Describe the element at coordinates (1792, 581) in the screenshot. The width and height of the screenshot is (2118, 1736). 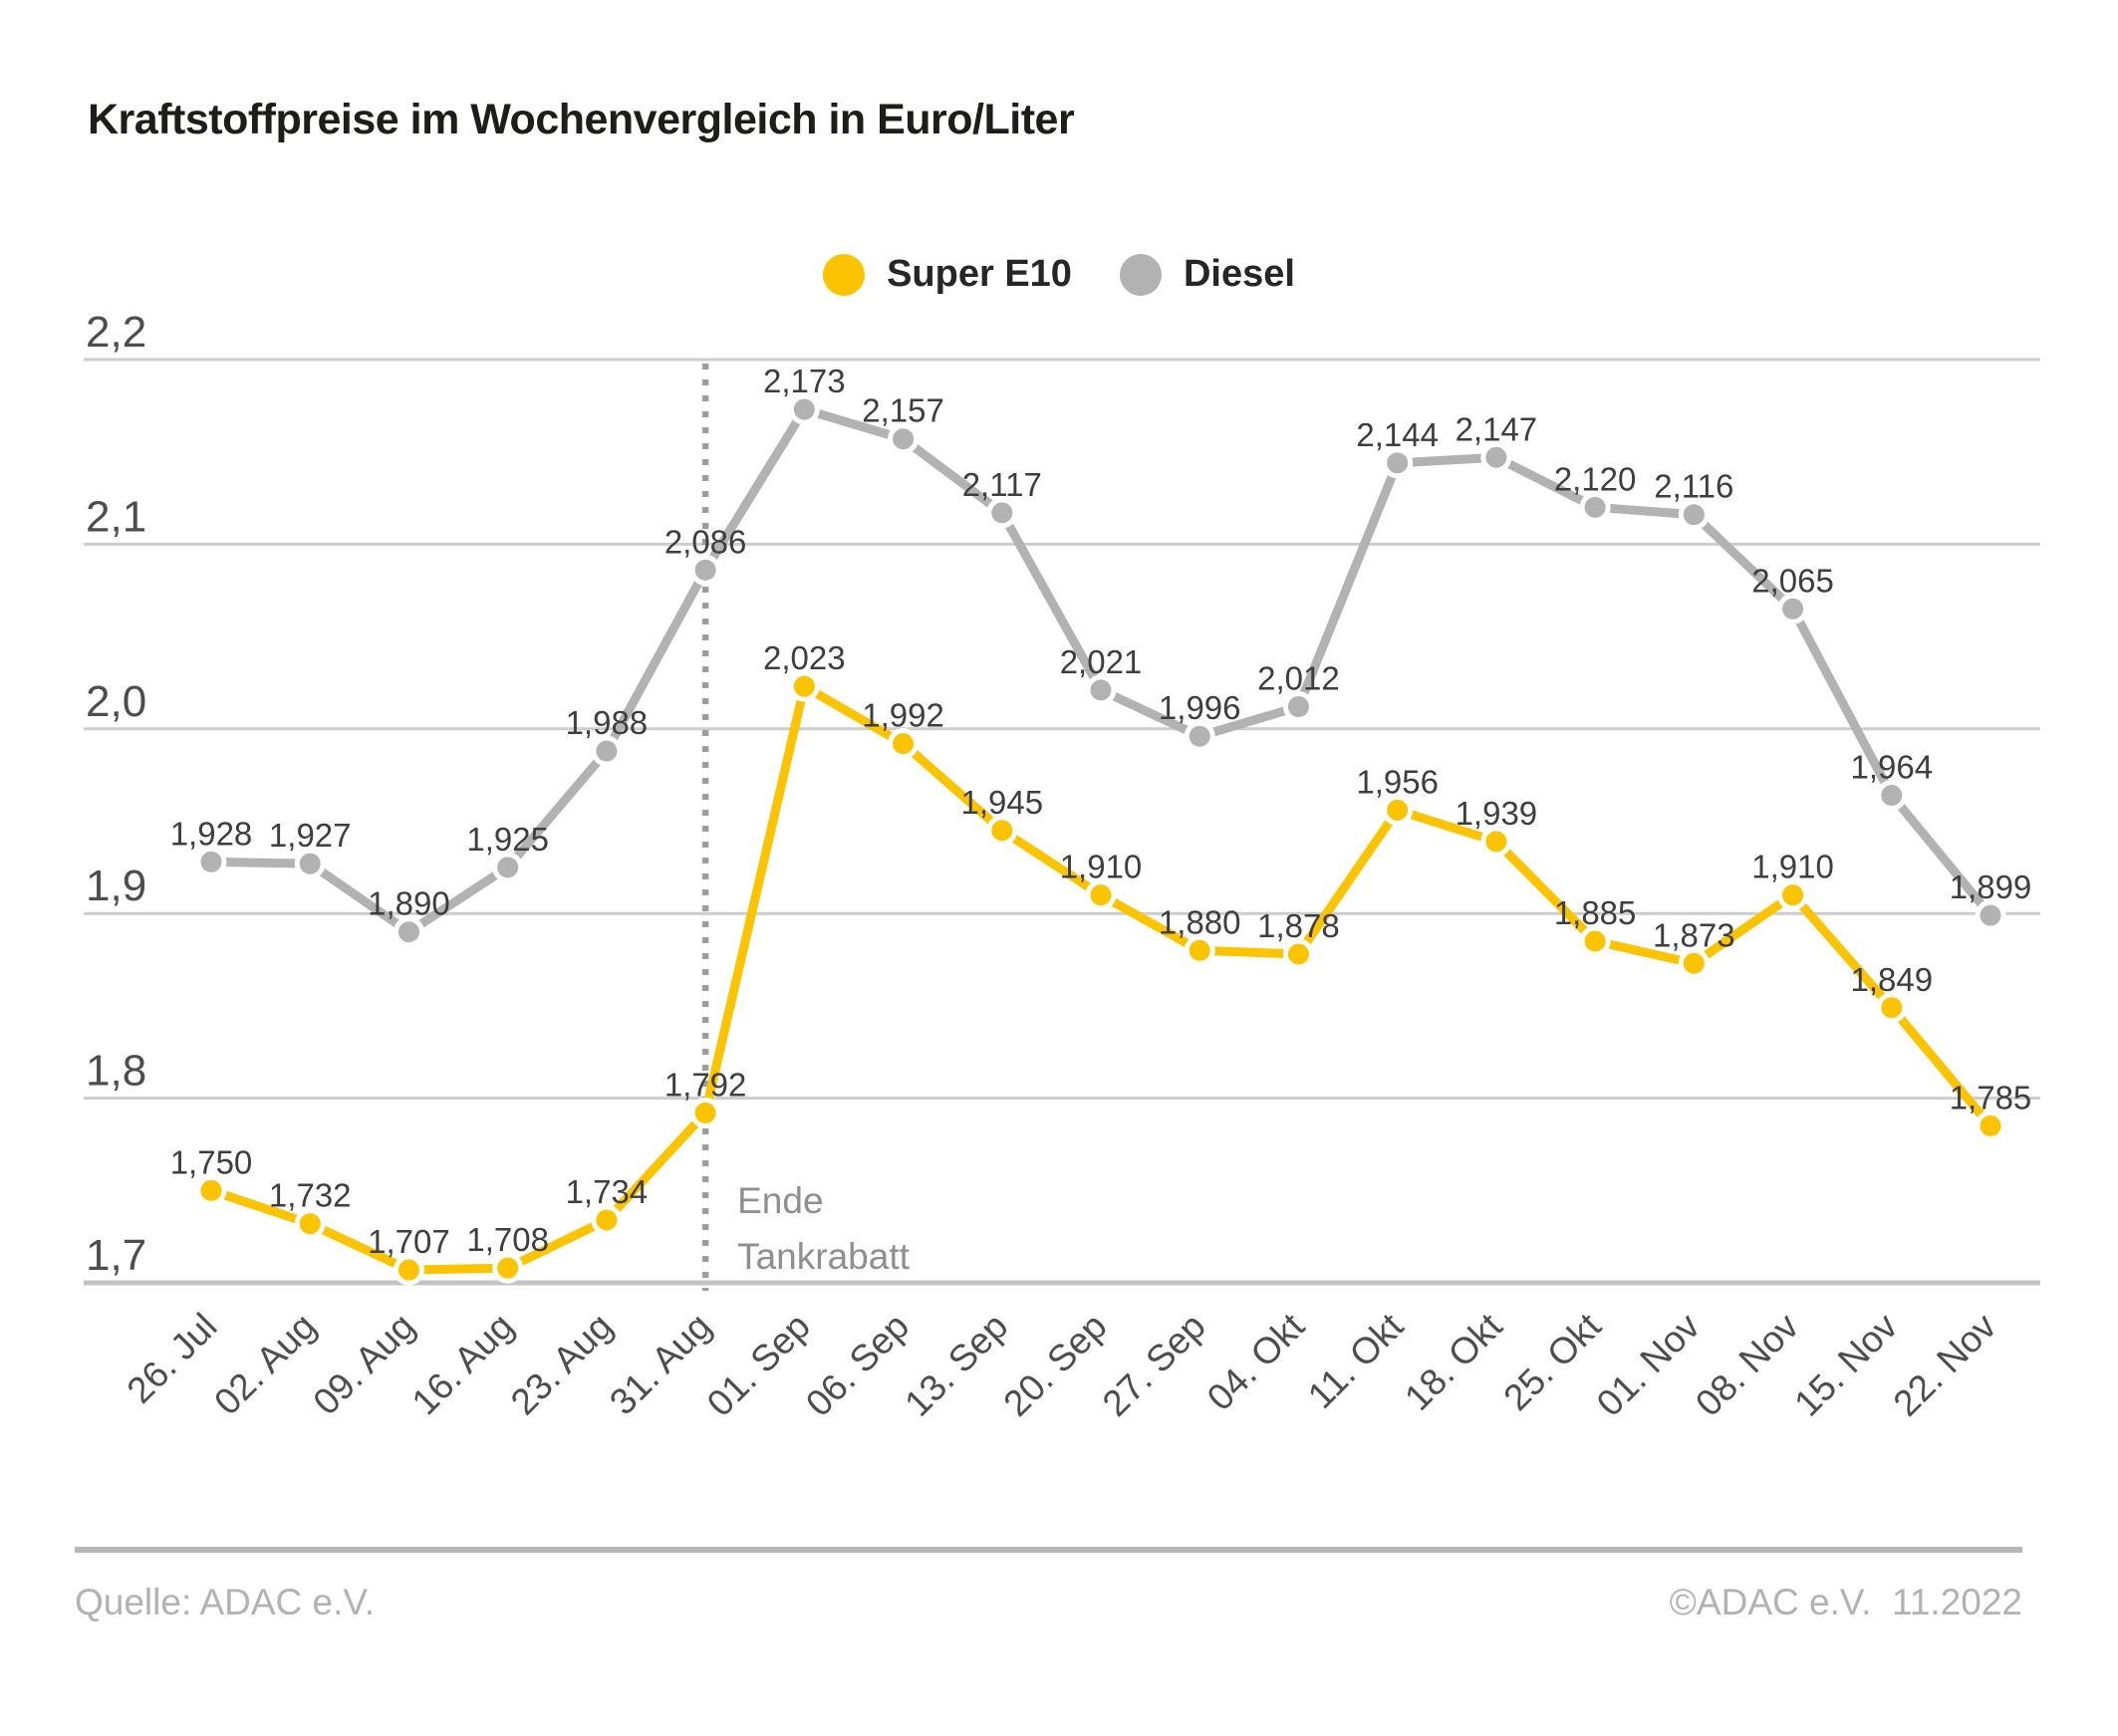
I see `data-point-label: 2,065` at that location.